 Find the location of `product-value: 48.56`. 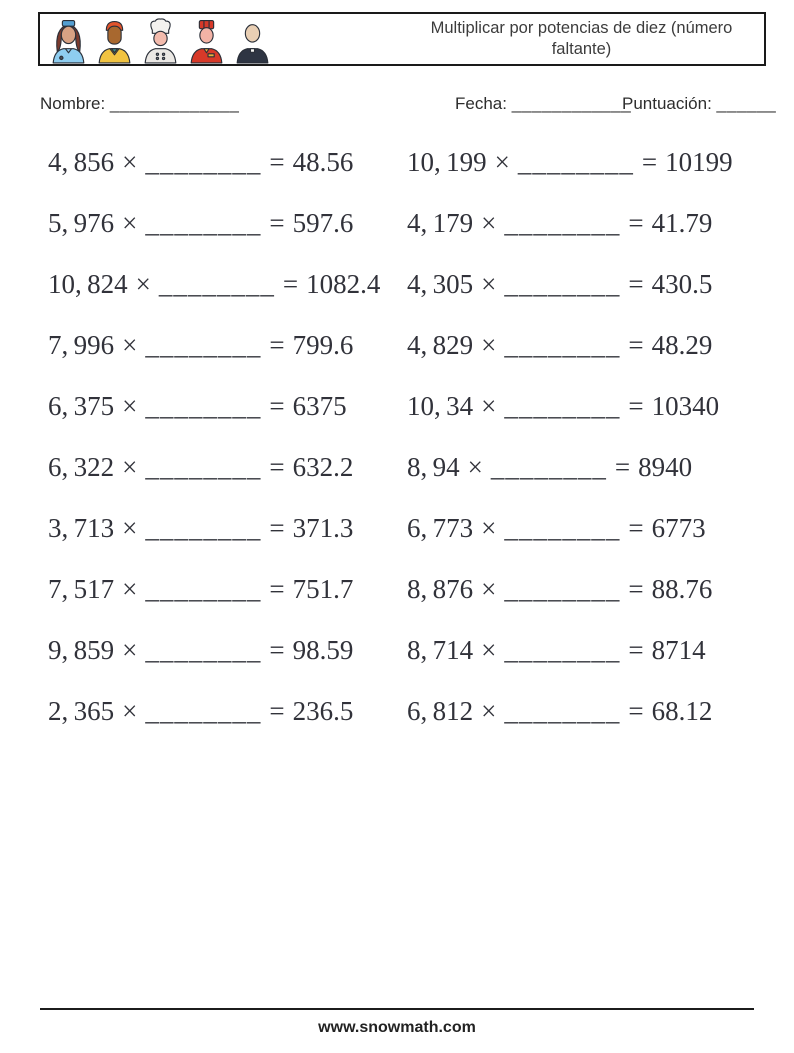

product-value: 48.56 is located at coordinates (323, 162).